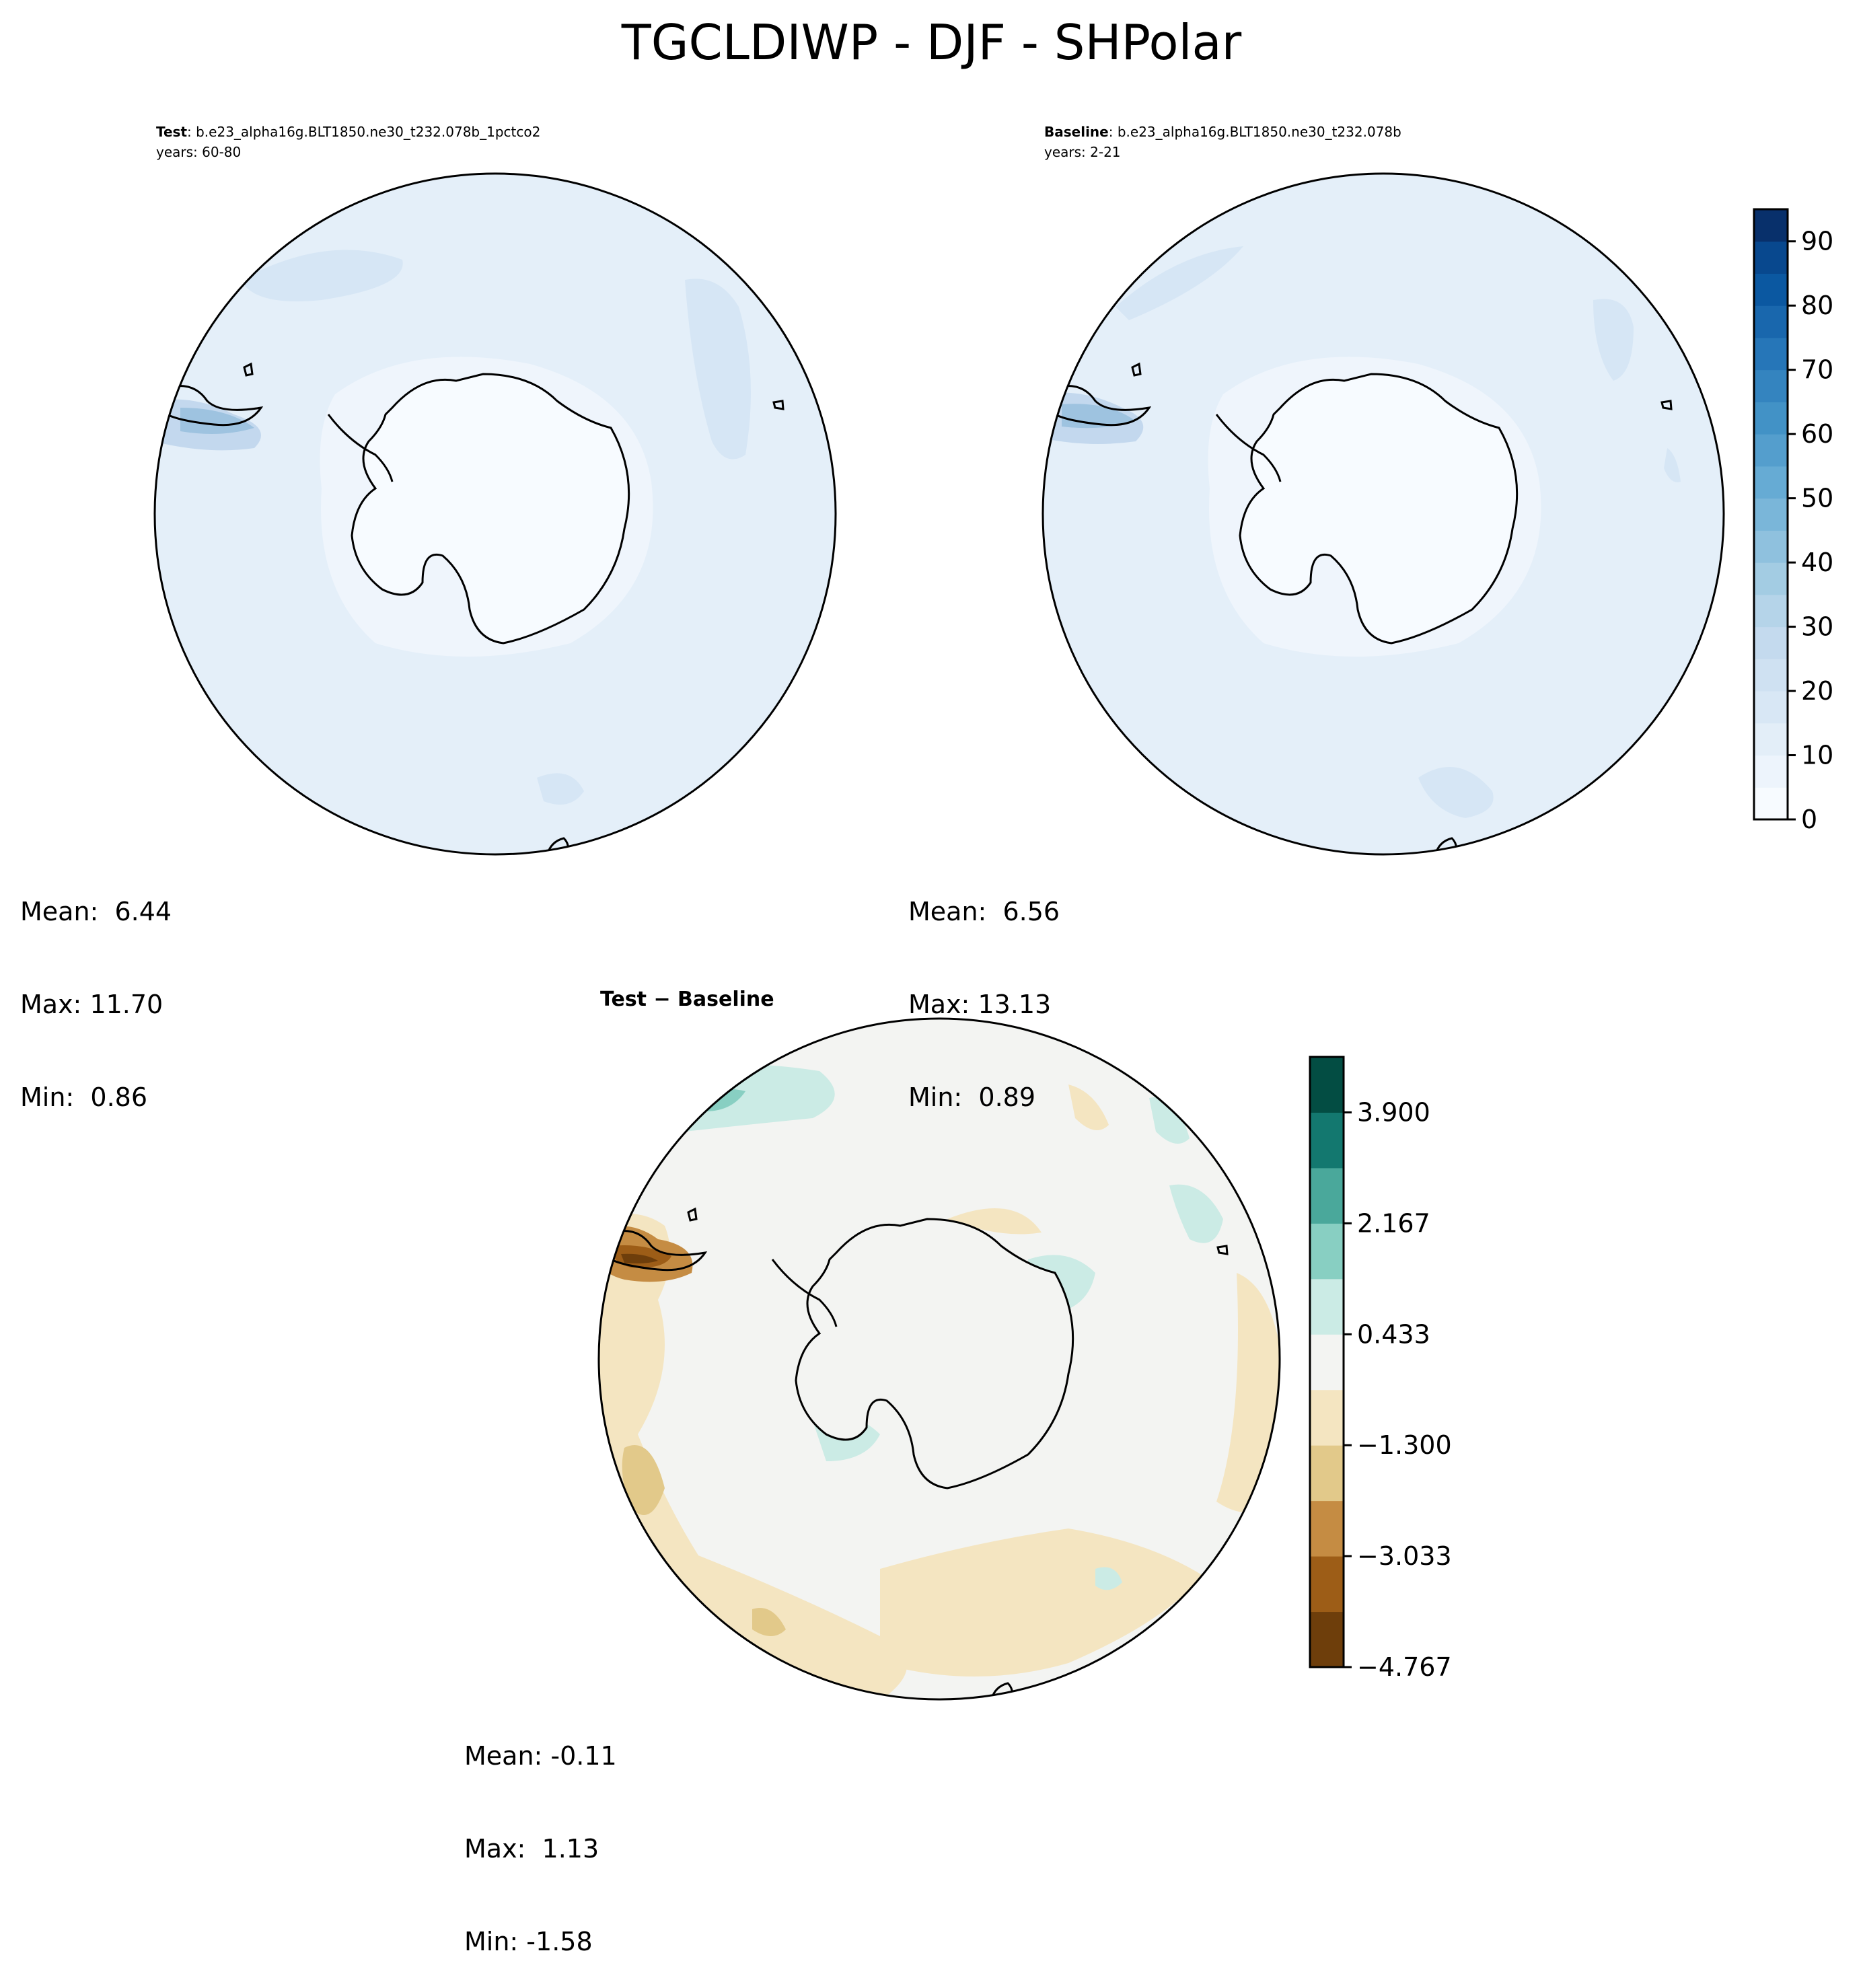 This screenshot has width=1863, height=1988. I want to click on diff-panel-title: Test − Baseline, so click(687, 1000).